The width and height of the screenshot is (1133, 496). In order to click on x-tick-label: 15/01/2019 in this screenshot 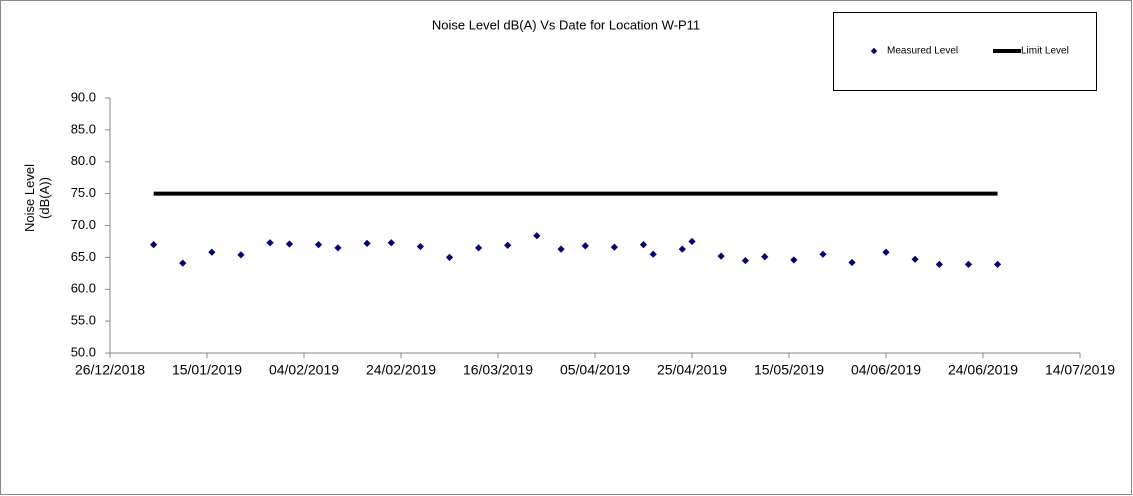, I will do `click(207, 370)`.